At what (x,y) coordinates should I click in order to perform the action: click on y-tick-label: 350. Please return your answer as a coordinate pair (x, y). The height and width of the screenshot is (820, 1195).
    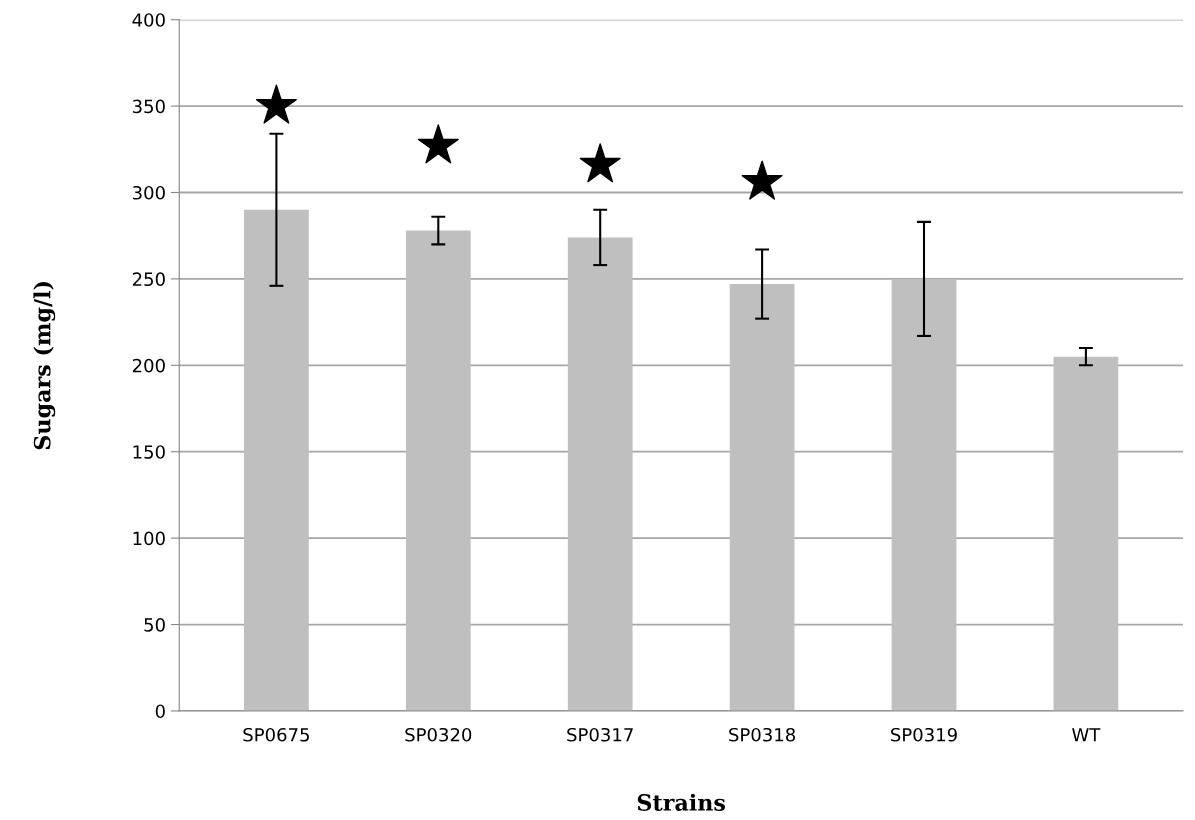
    Looking at the image, I should click on (148, 106).